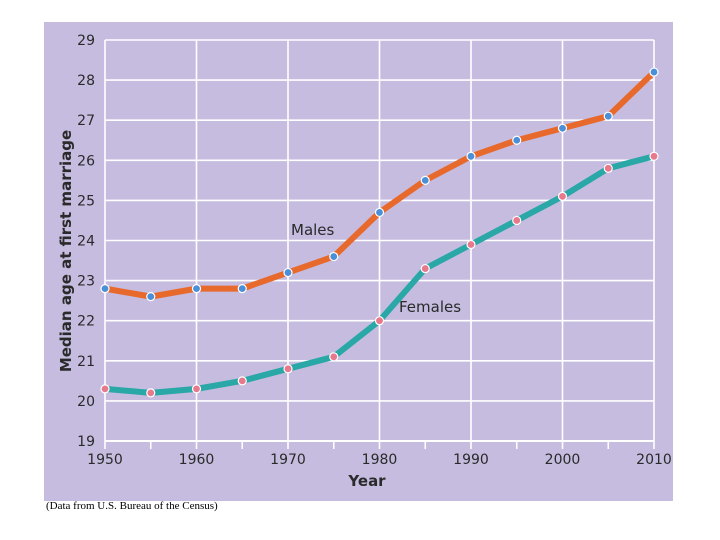 Image resolution: width=720 pixels, height=540 pixels. I want to click on x-tick-label: 1980, so click(380, 460).